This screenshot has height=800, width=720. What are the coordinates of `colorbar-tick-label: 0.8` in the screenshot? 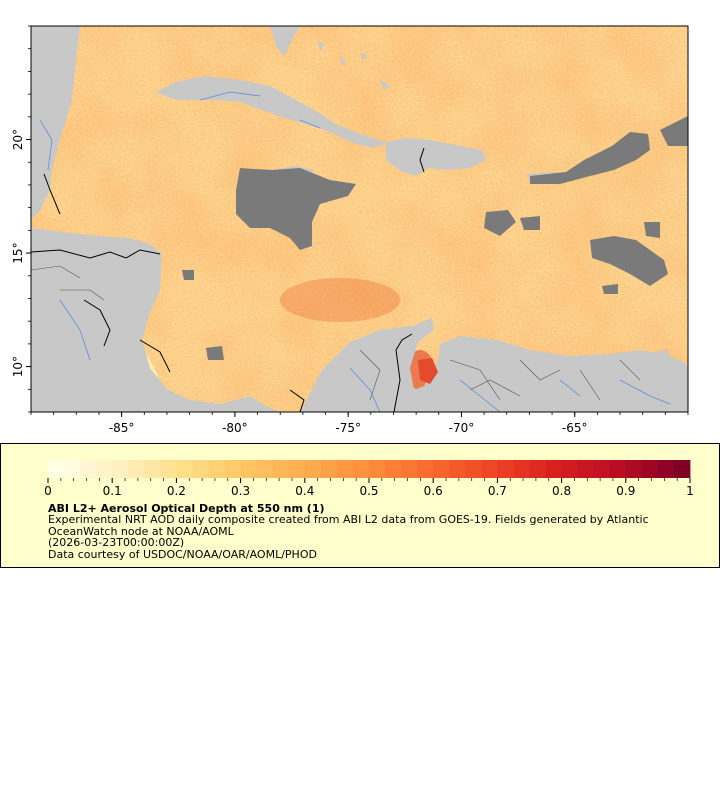 It's located at (561, 491).